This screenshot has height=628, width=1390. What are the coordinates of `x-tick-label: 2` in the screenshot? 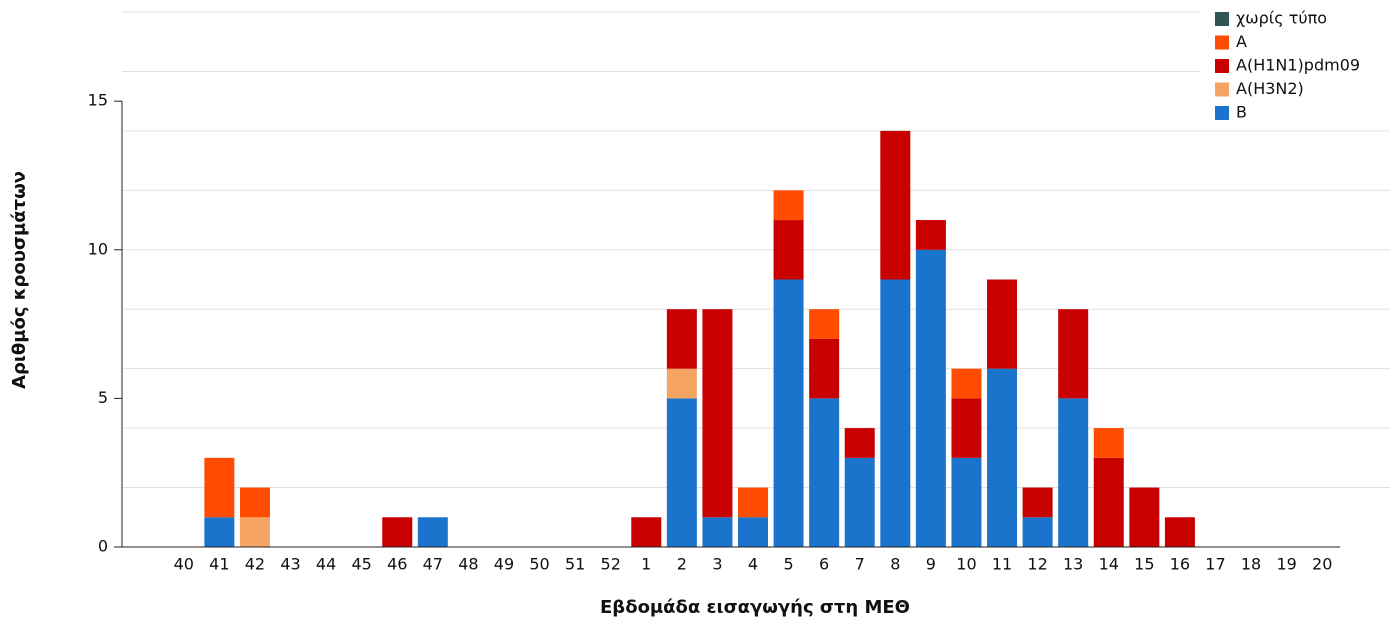 It's located at (682, 564).